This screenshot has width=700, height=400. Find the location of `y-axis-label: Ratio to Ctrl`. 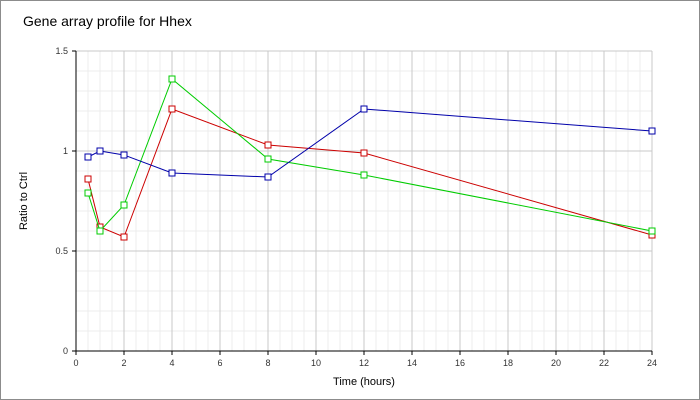

y-axis-label: Ratio to Ctrl is located at coordinates (24, 201).